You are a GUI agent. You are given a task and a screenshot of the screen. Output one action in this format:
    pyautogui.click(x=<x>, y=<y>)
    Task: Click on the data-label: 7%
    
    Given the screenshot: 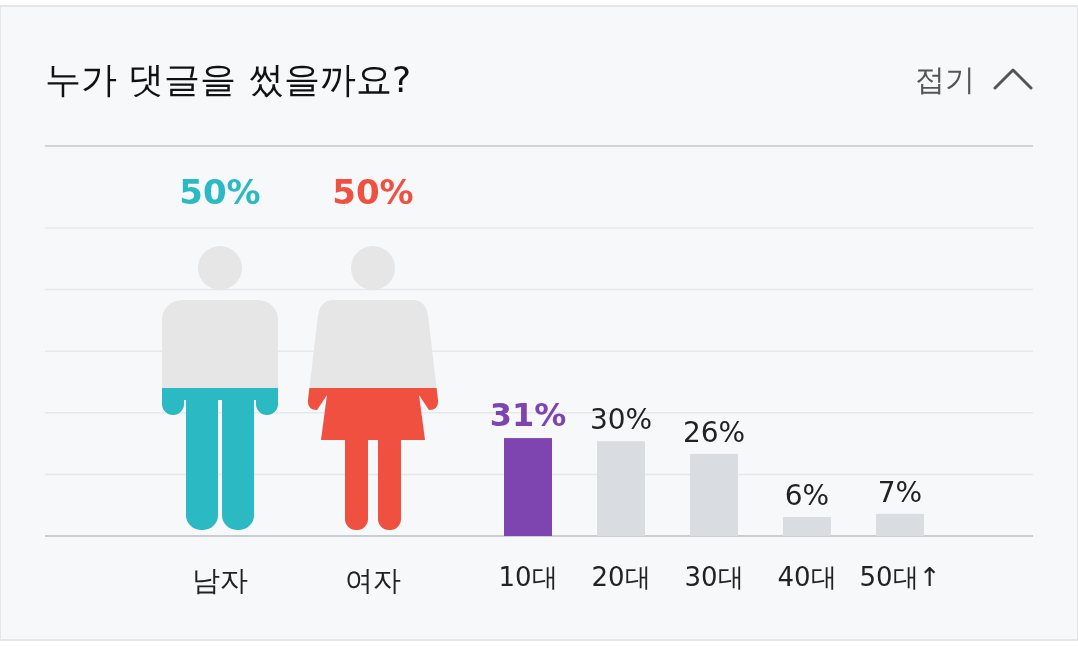 What is the action you would take?
    pyautogui.click(x=900, y=492)
    